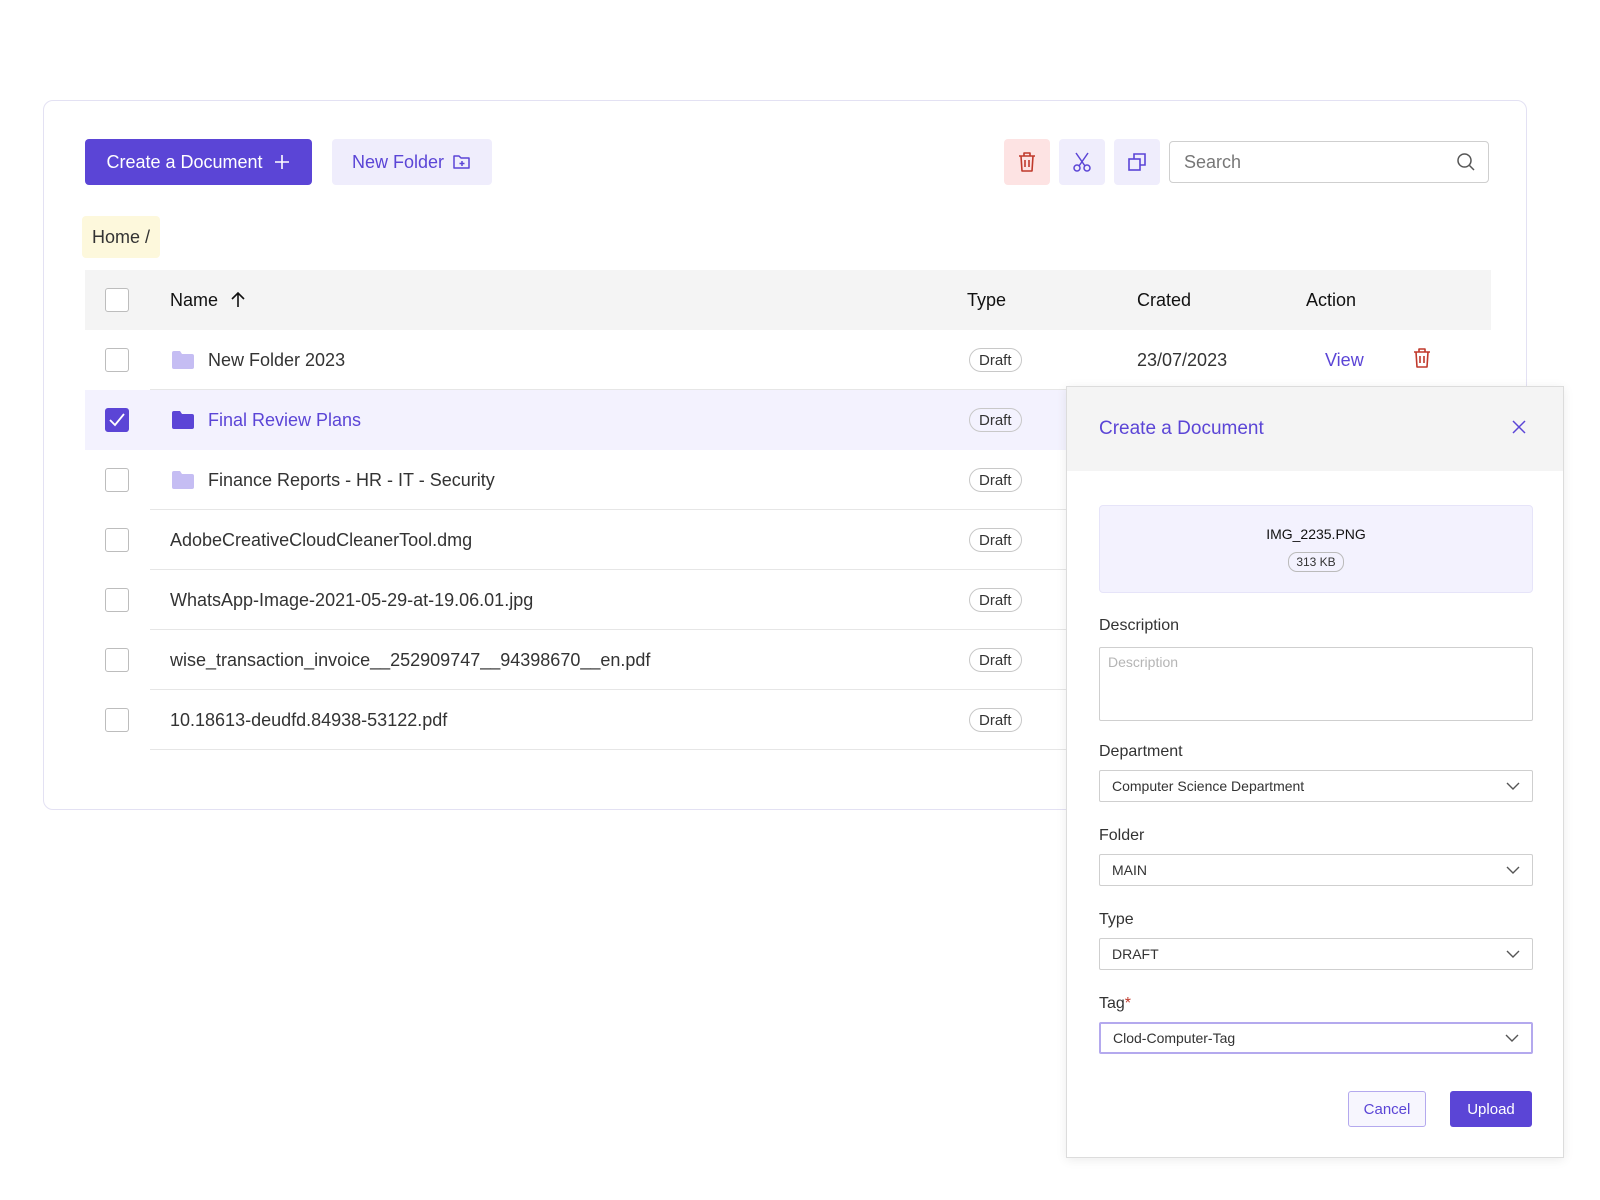 The height and width of the screenshot is (1200, 1600). I want to click on table-row: 10.18613-deudfd.84938-53122.pdf Draft, so click(788, 720).